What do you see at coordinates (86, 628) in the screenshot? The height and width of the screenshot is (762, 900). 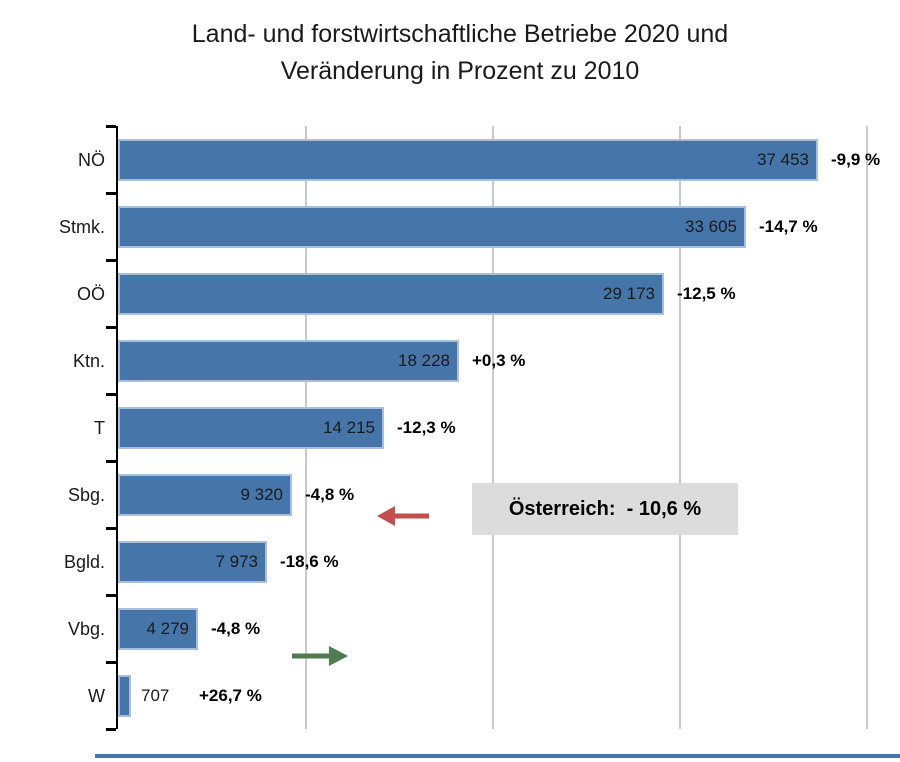 I see `category-label-Vbg.: Vbg.` at bounding box center [86, 628].